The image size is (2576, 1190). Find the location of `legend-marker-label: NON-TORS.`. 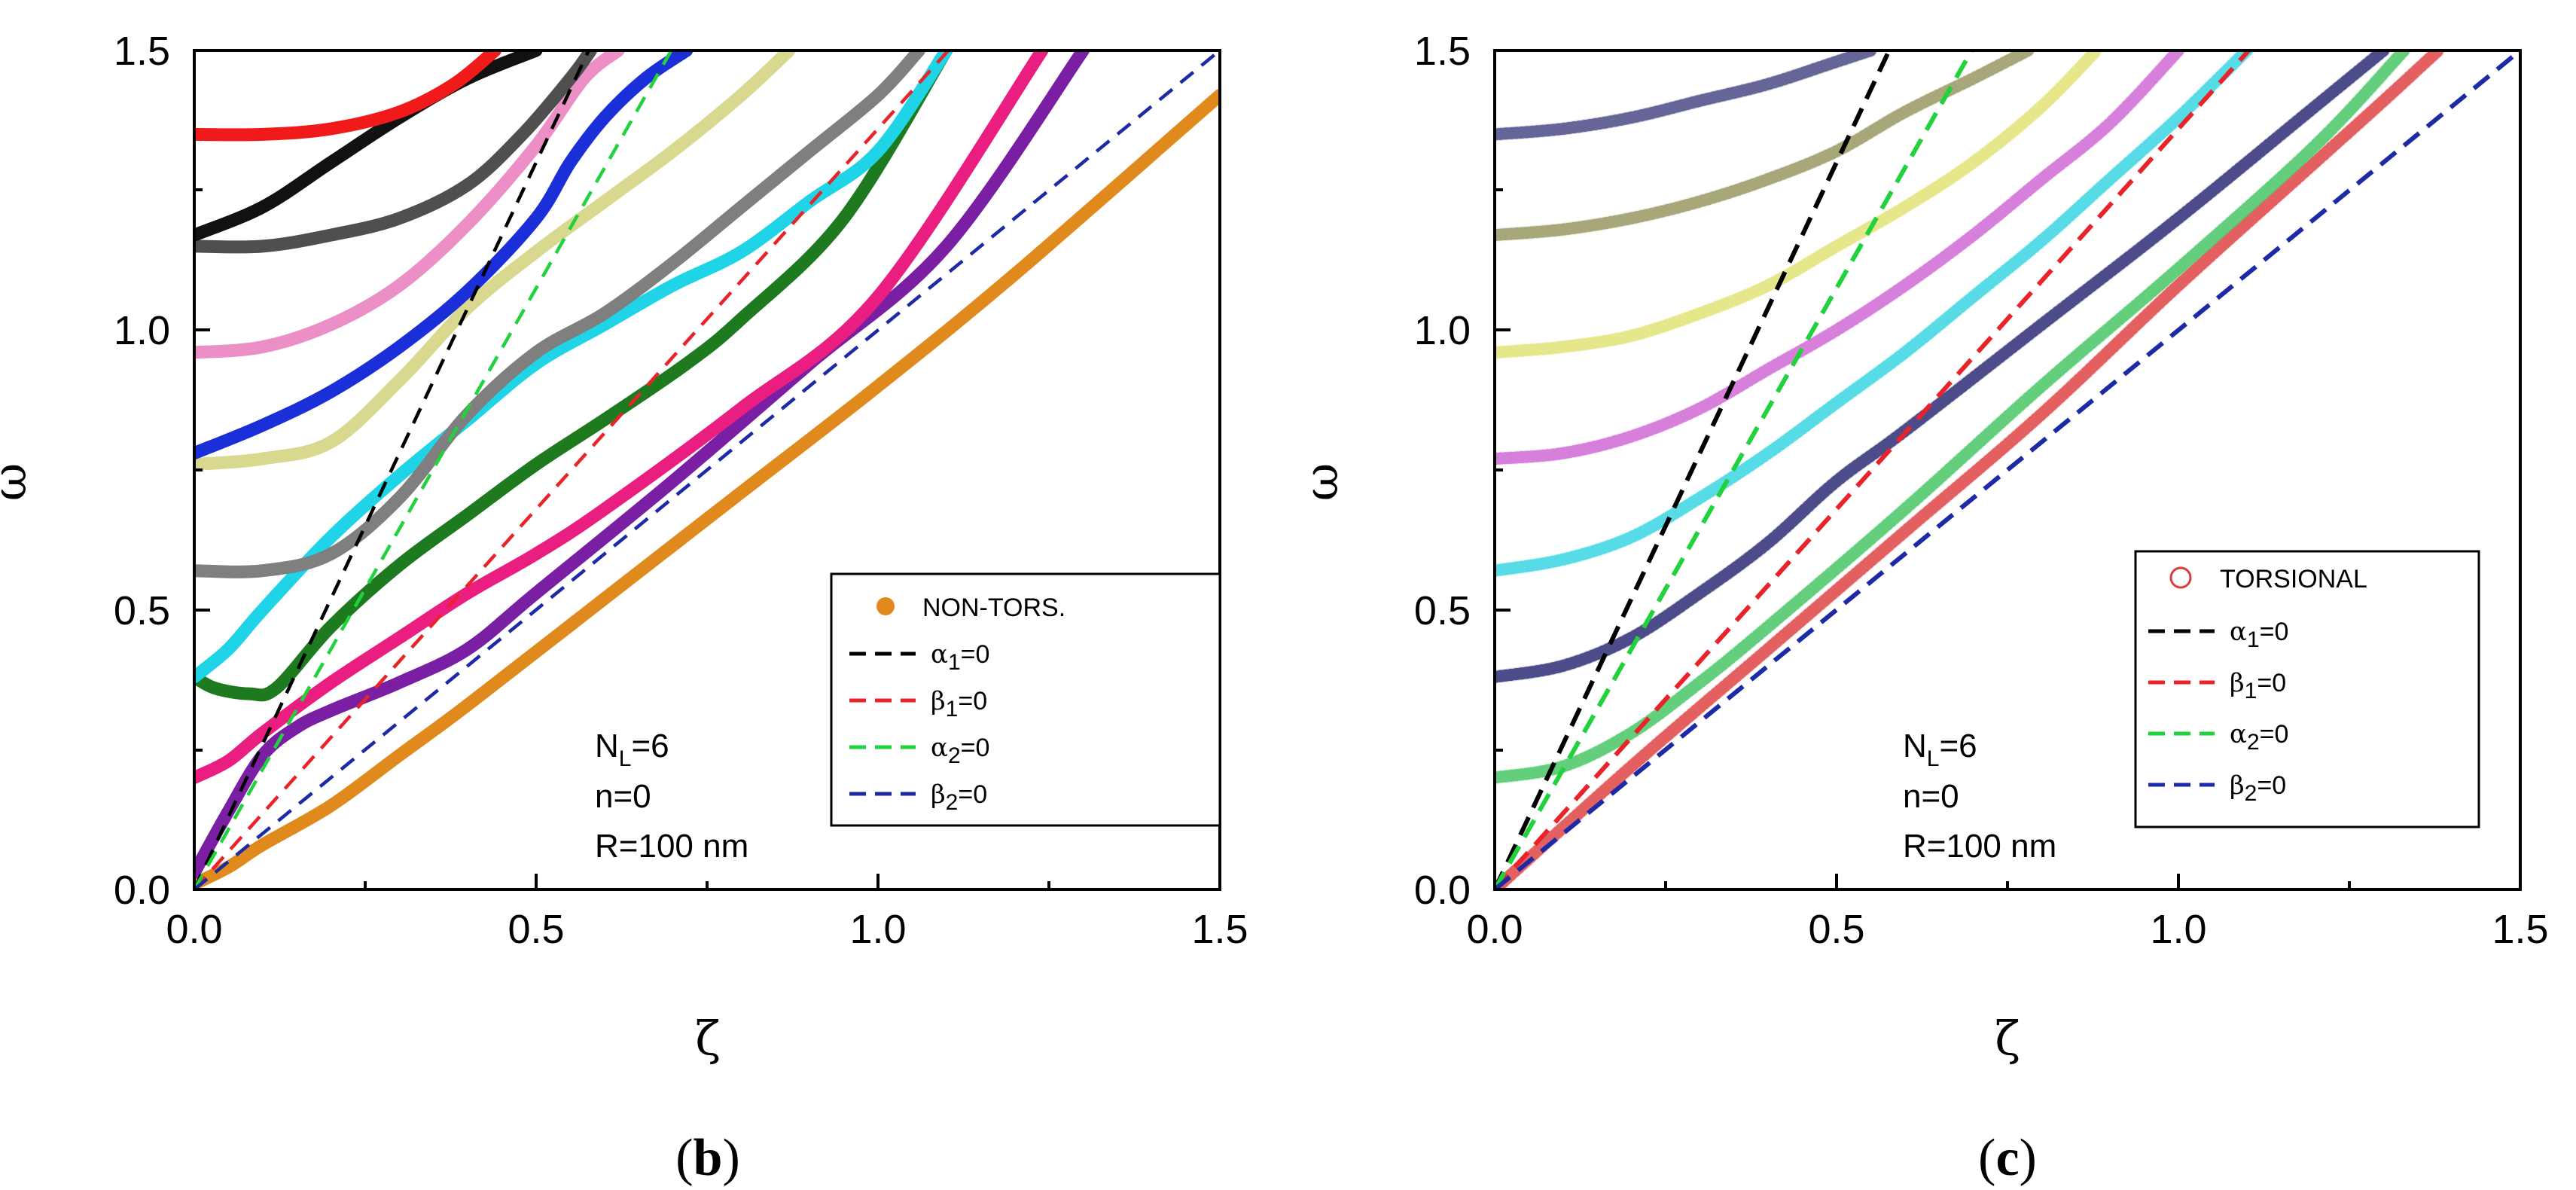

legend-marker-label: NON-TORS. is located at coordinates (993, 607).